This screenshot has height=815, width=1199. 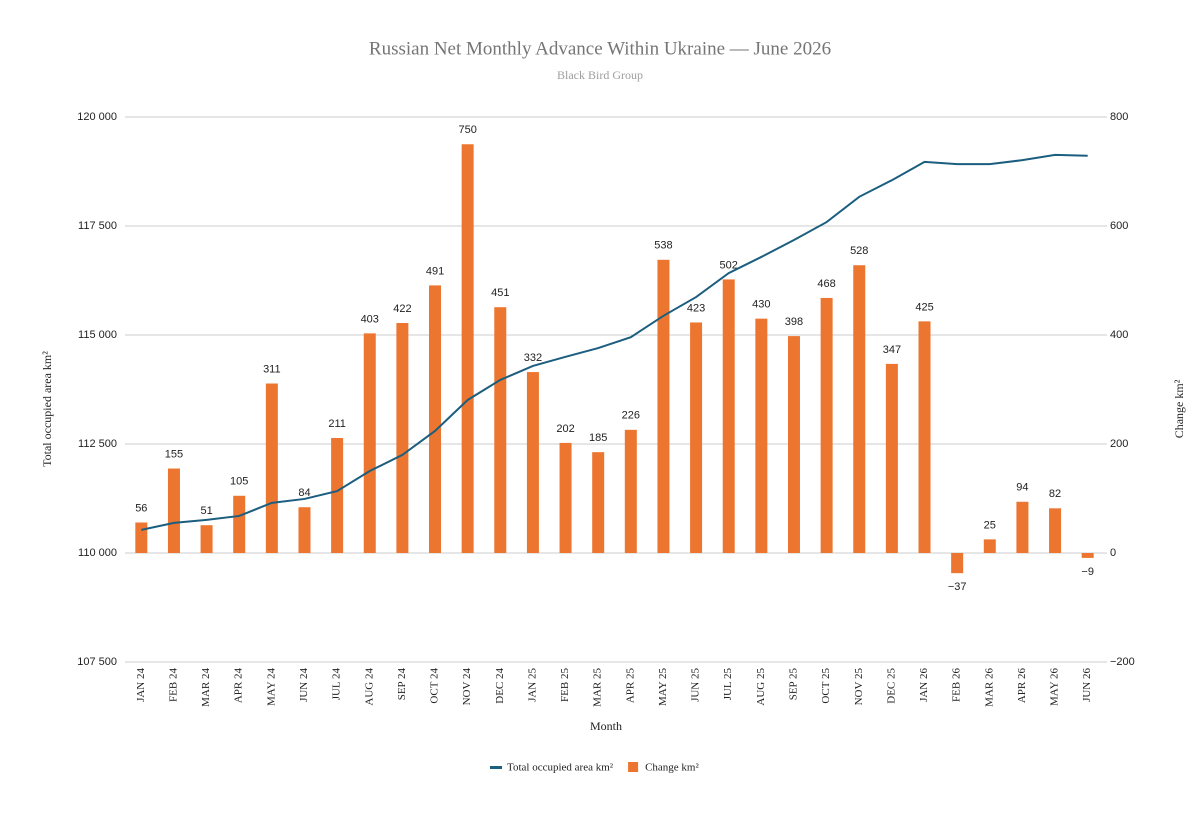 What do you see at coordinates (402, 309) in the screenshot?
I see `data-label: 422` at bounding box center [402, 309].